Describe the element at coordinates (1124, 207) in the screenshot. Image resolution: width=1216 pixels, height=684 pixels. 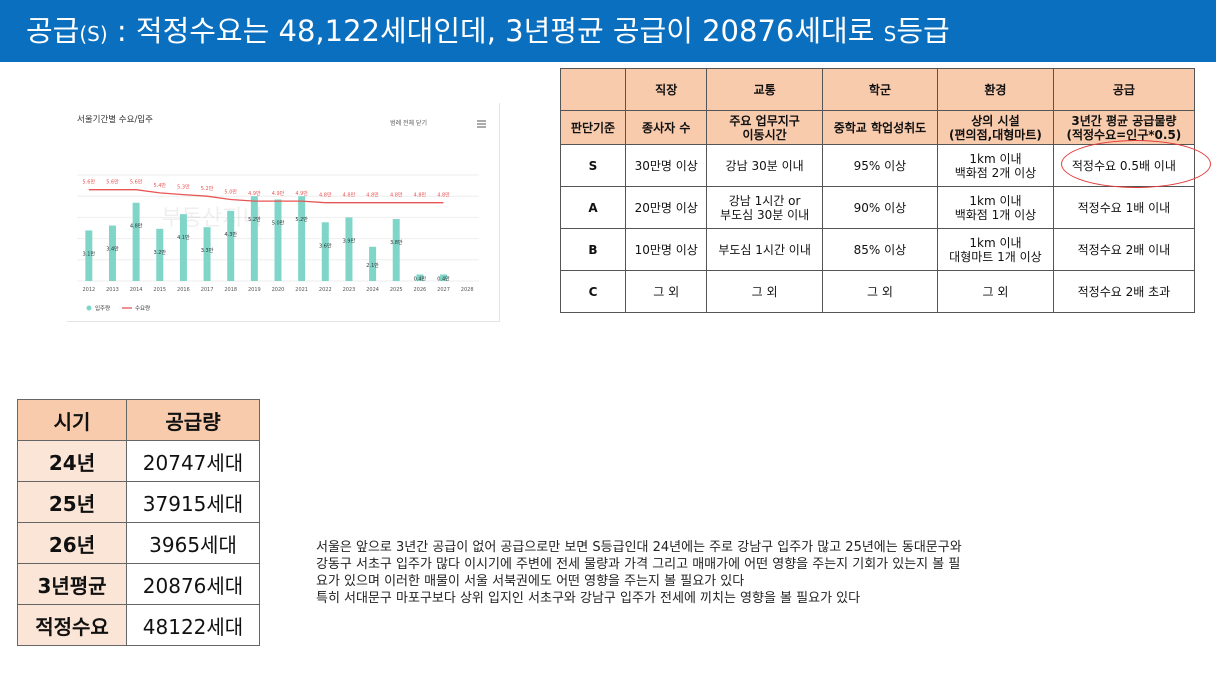
I see `criteria-cell: 적정수요 1배 이내` at that location.